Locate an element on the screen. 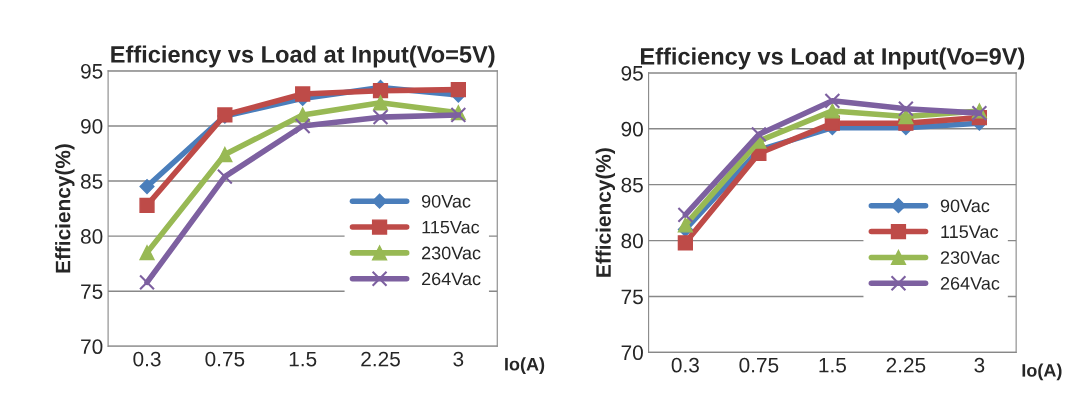  chart-title: Efficiency vs Load at Input(Vo=5V) is located at coordinates (303, 56).